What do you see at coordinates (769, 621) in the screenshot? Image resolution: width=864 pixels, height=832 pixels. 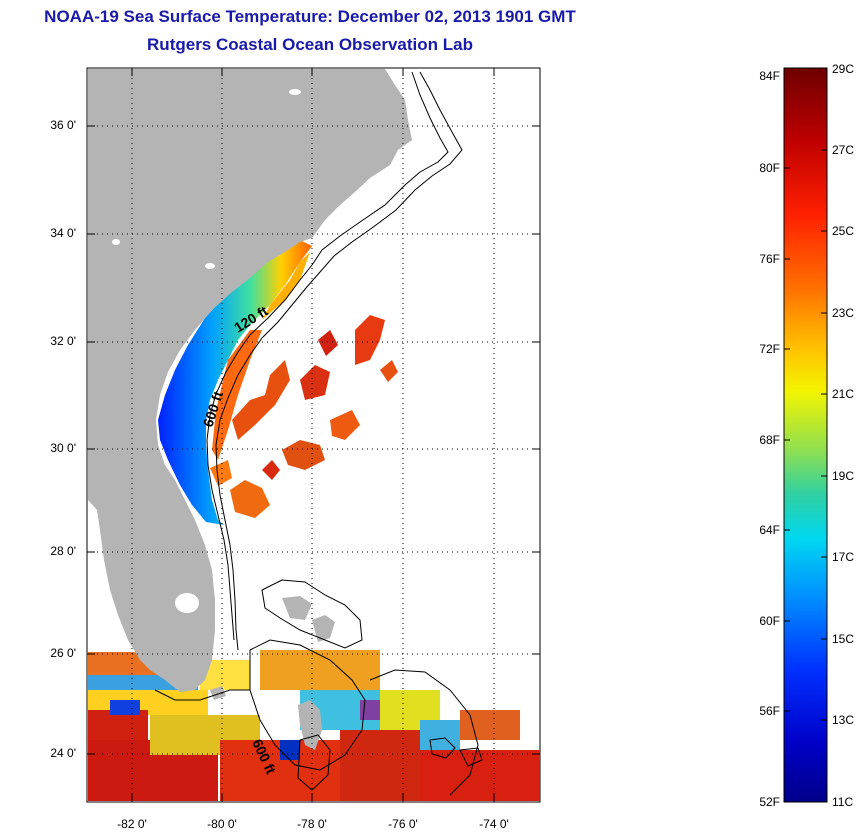 I see `colorbar-fahrenheit-label: 60F` at bounding box center [769, 621].